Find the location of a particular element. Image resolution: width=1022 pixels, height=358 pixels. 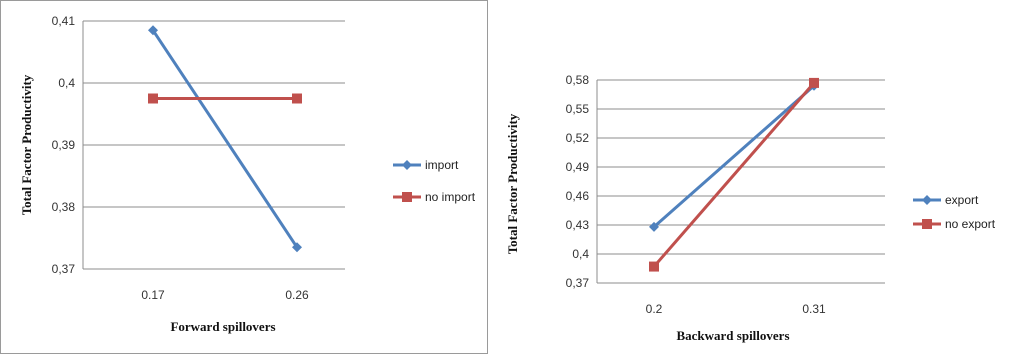

y-tick-label: 0,52 is located at coordinates (578, 138).